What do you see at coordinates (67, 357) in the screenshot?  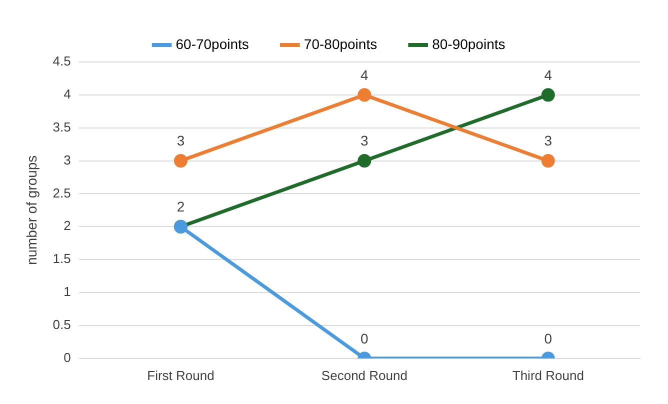 I see `y-tick-label: 0` at bounding box center [67, 357].